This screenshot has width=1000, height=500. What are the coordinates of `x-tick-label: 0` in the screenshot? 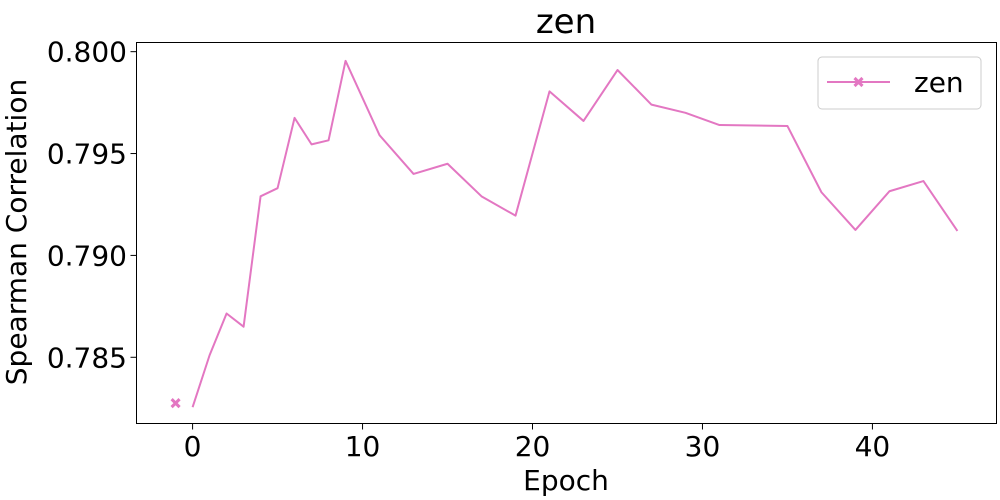 It's located at (193, 446).